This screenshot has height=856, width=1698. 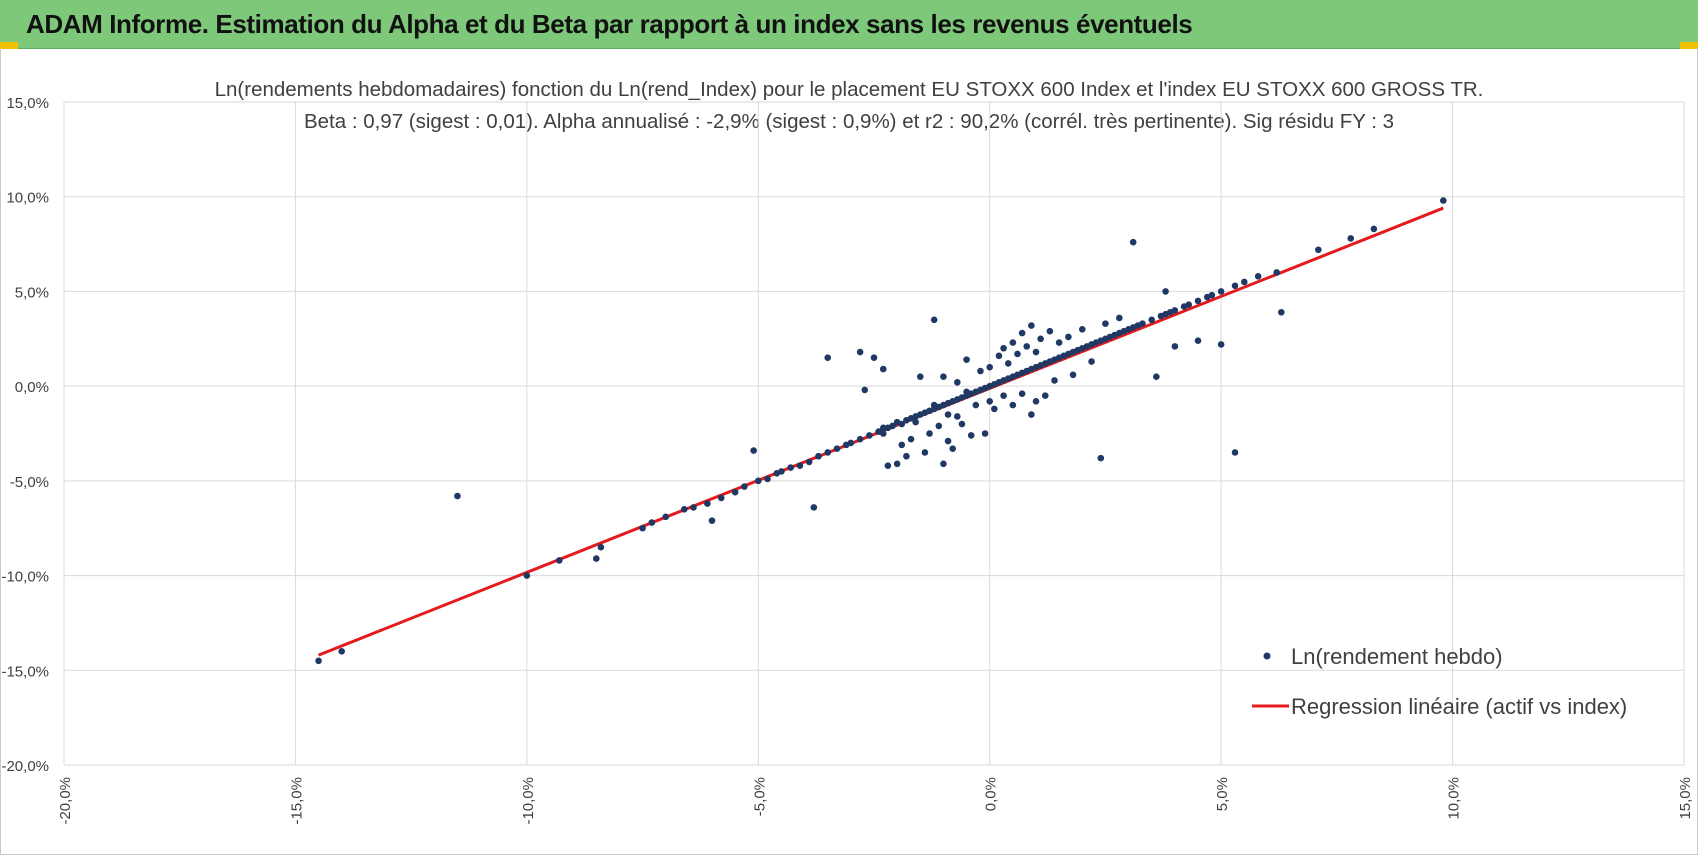 I want to click on x-tick-label: -20,0%, so click(x=65, y=801).